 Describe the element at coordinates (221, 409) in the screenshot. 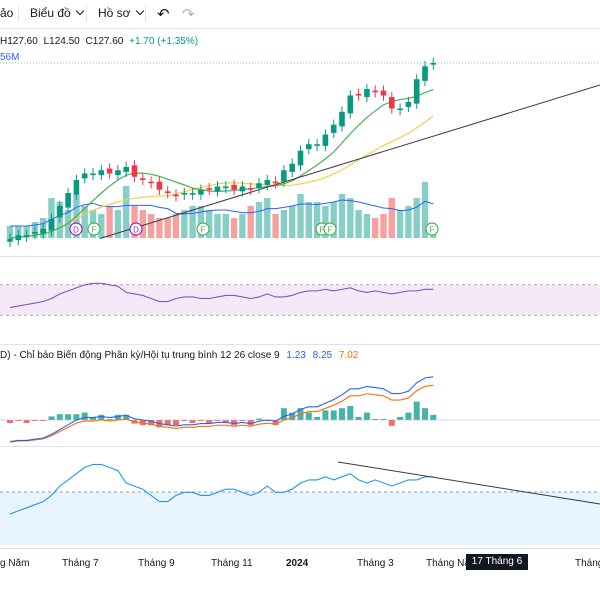

I see `macd-line` at that location.